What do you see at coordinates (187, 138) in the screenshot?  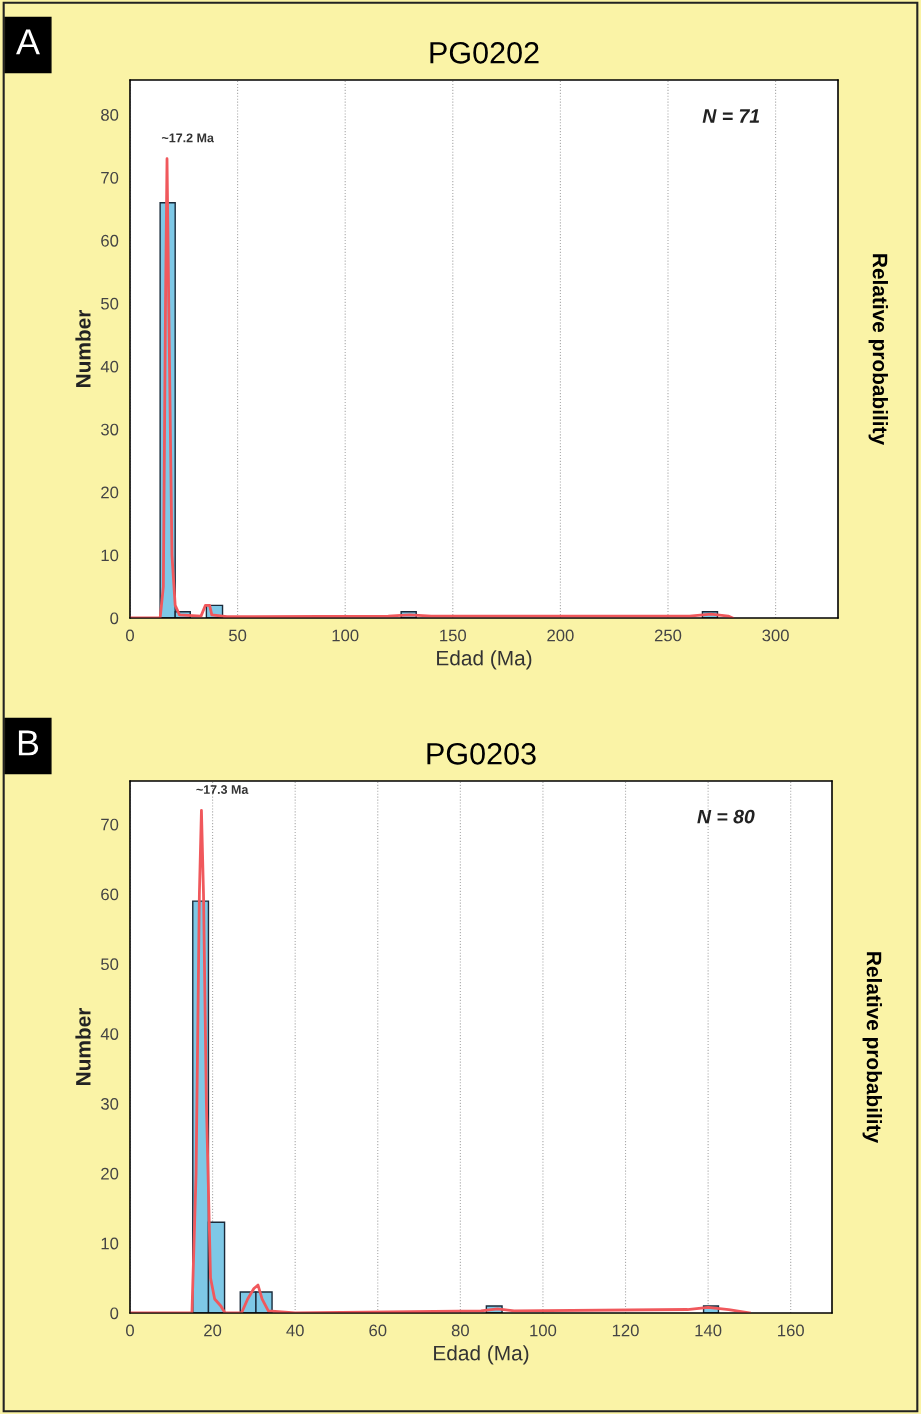 I see `annotation: ~17.2 Ma` at bounding box center [187, 138].